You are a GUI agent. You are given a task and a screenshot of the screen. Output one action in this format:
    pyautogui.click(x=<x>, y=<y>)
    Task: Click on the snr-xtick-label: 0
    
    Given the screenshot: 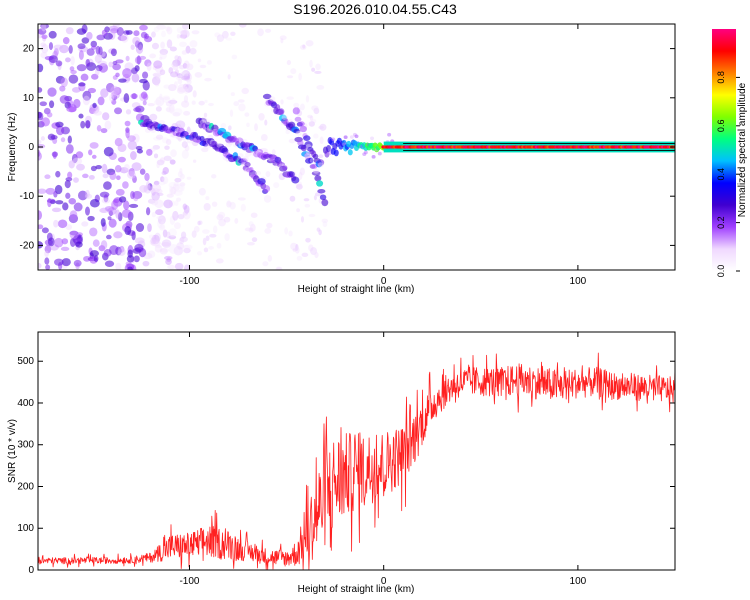 What is the action you would take?
    pyautogui.click(x=384, y=581)
    